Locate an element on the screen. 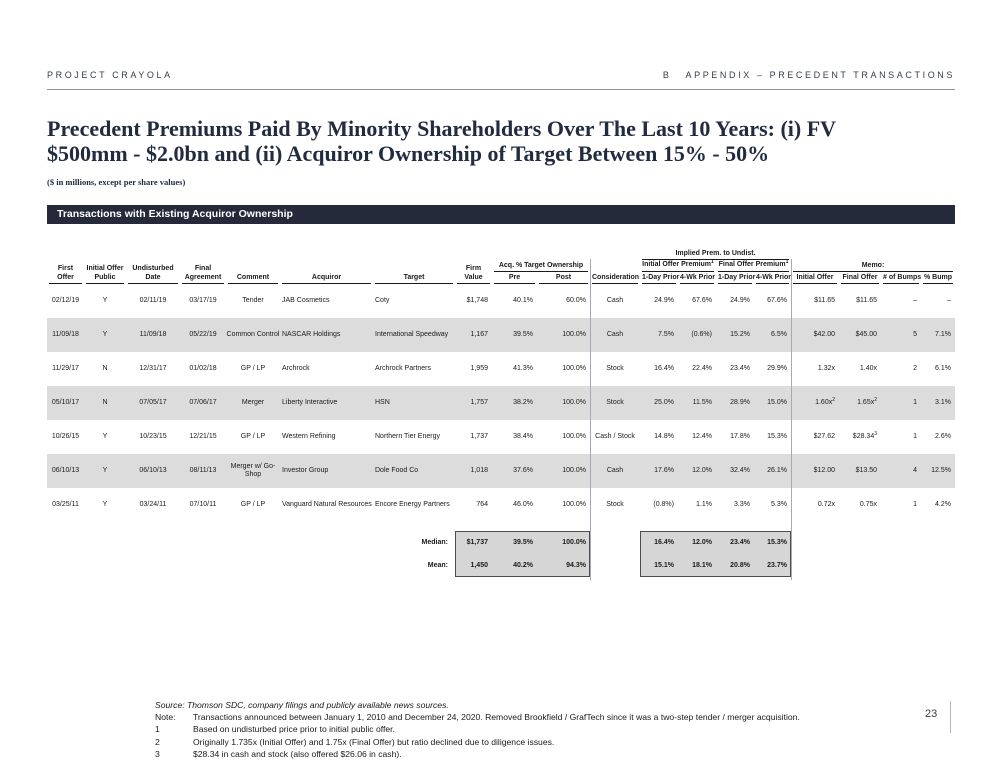 This screenshot has width=1000, height=771. page-number: 23 is located at coordinates (931, 714).